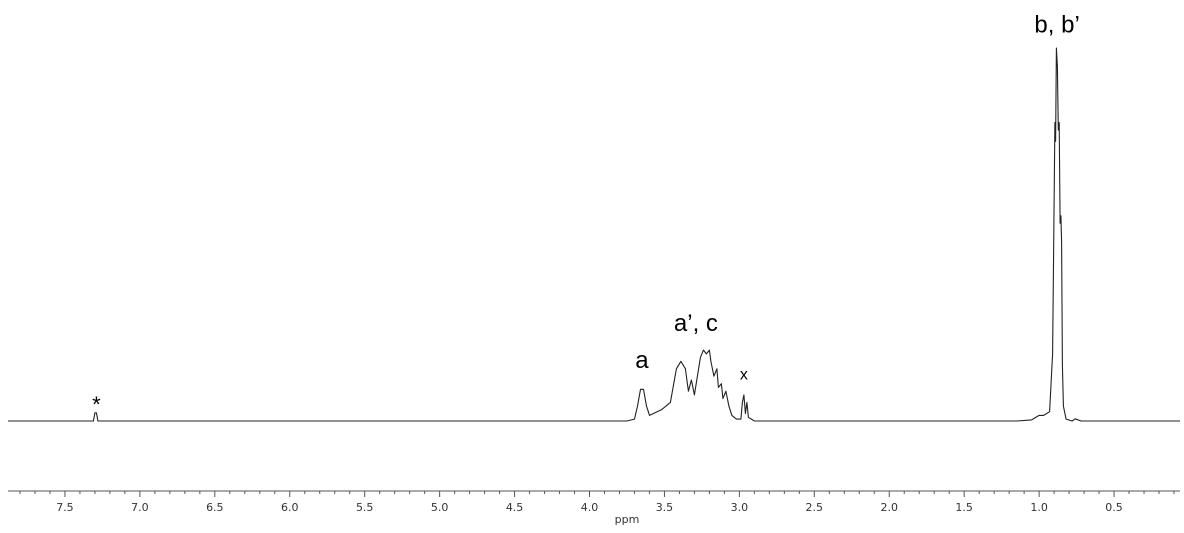  I want to click on x-tick-label: 3.5, so click(665, 507).